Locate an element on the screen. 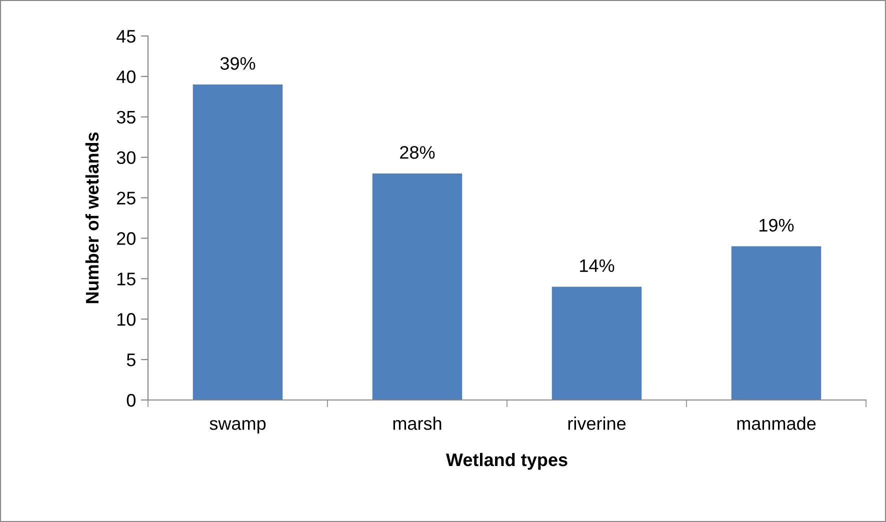 Image resolution: width=886 pixels, height=522 pixels. data-label: 39% is located at coordinates (238, 63).